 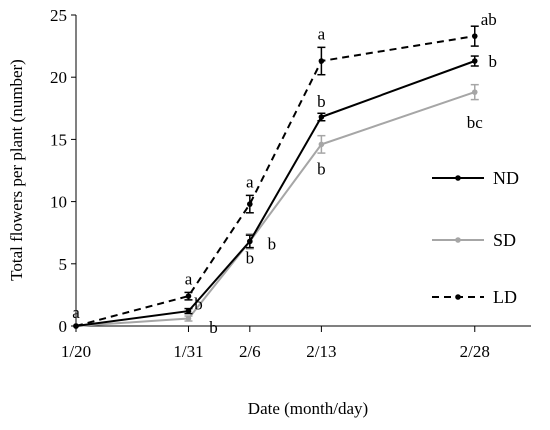 I want to click on legend: ND SD LD, so click(x=475, y=237).